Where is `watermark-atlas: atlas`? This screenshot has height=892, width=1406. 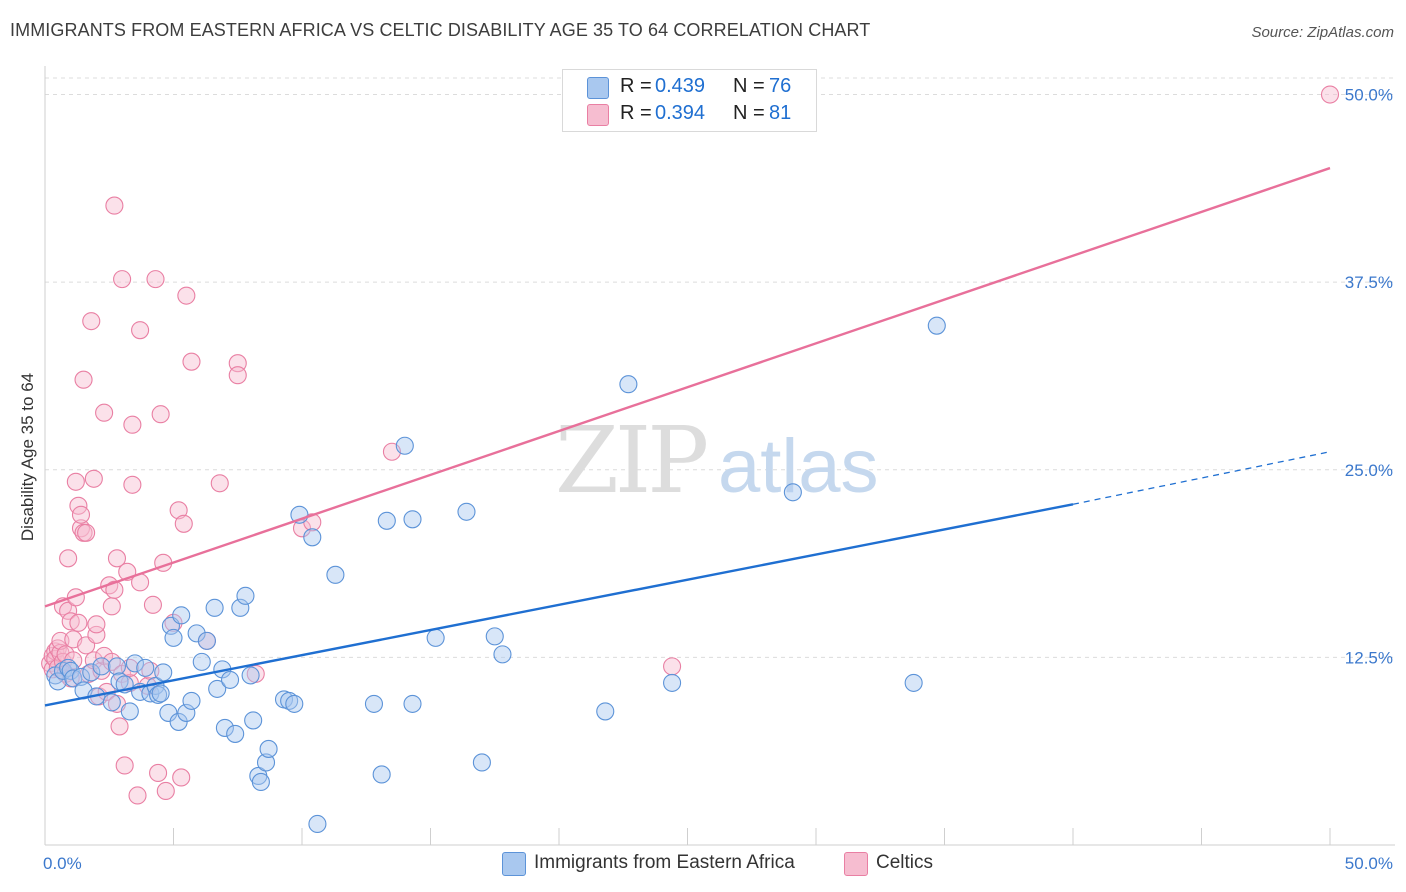 watermark-atlas: atlas is located at coordinates (798, 466).